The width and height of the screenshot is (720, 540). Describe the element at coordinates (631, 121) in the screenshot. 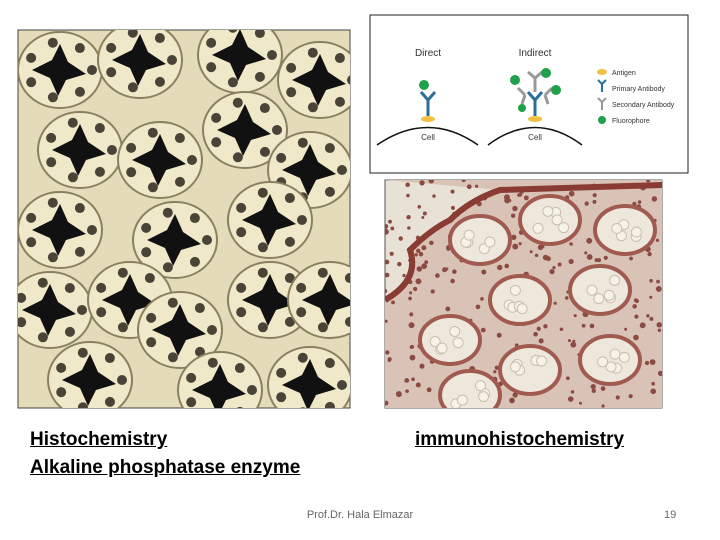

I see `legend-label: Fluorophore` at that location.